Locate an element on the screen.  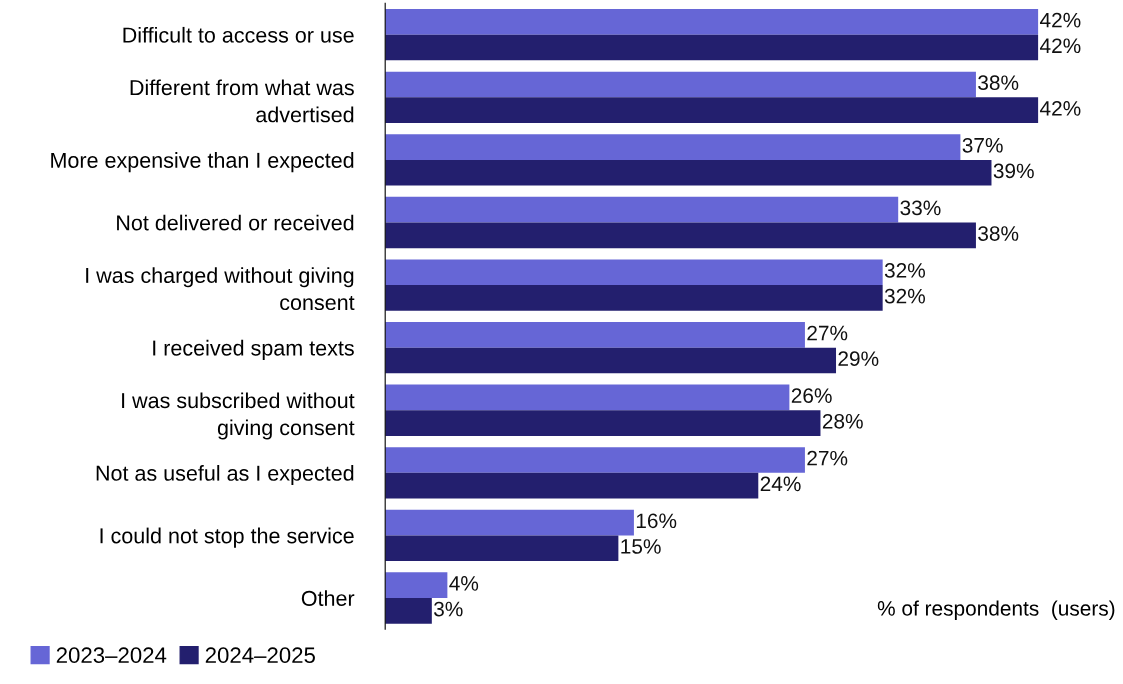
legend-label: 2024–2025 is located at coordinates (260, 655).